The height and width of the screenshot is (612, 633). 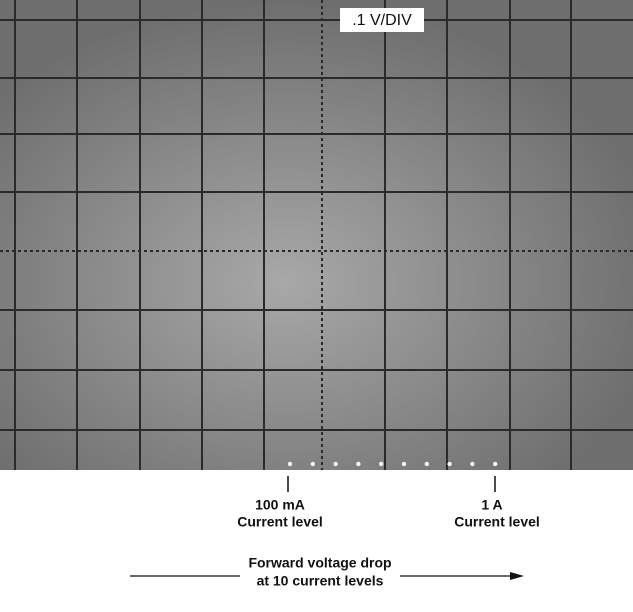 What do you see at coordinates (491, 505) in the screenshot?
I see `marker-value: 1 A` at bounding box center [491, 505].